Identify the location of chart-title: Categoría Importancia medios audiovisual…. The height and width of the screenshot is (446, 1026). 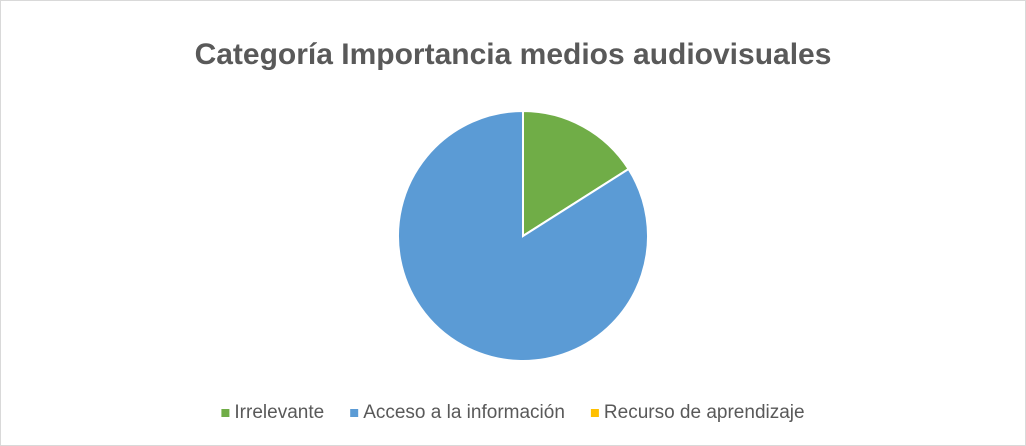
(513, 54).